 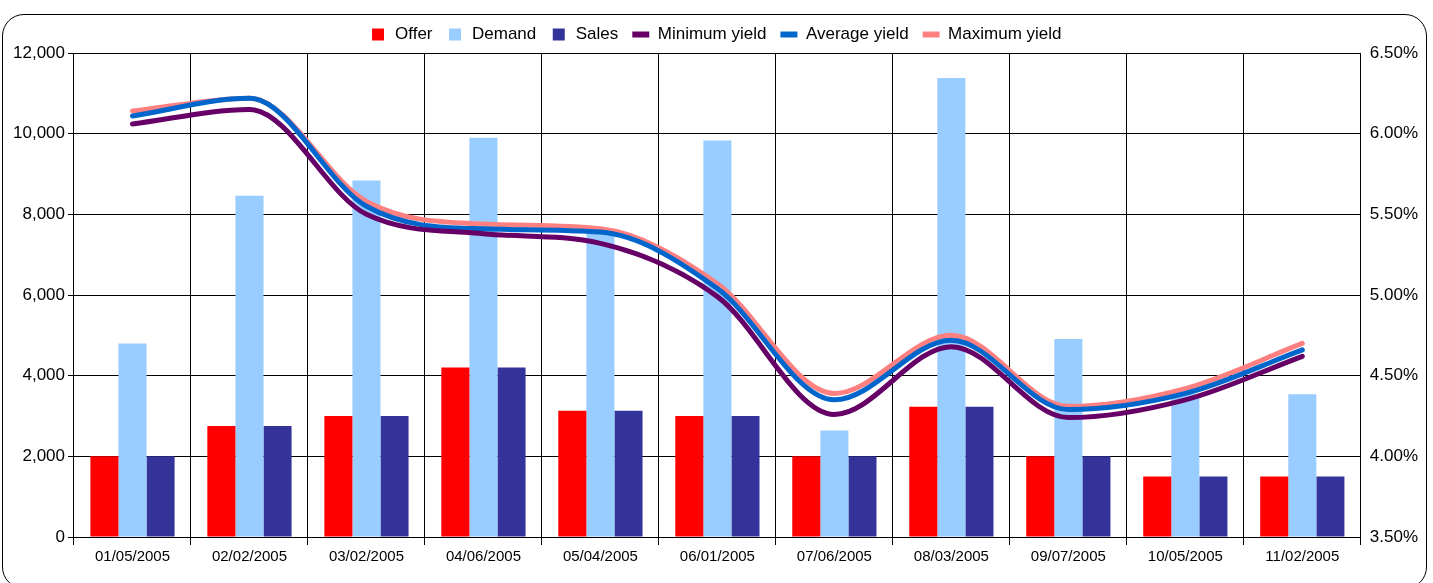 What do you see at coordinates (132, 556) in the screenshot?
I see `x-tick-label: 01/05/2005` at bounding box center [132, 556].